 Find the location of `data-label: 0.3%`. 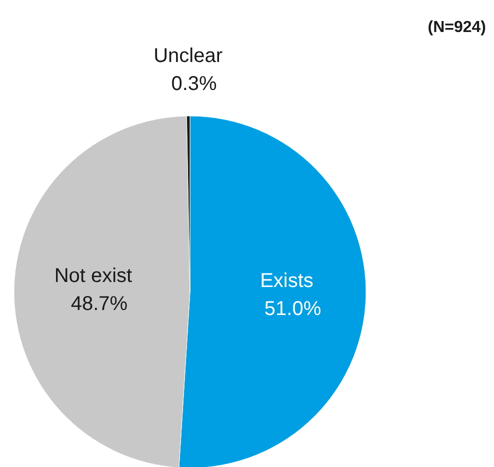

data-label: 0.3% is located at coordinates (194, 84).